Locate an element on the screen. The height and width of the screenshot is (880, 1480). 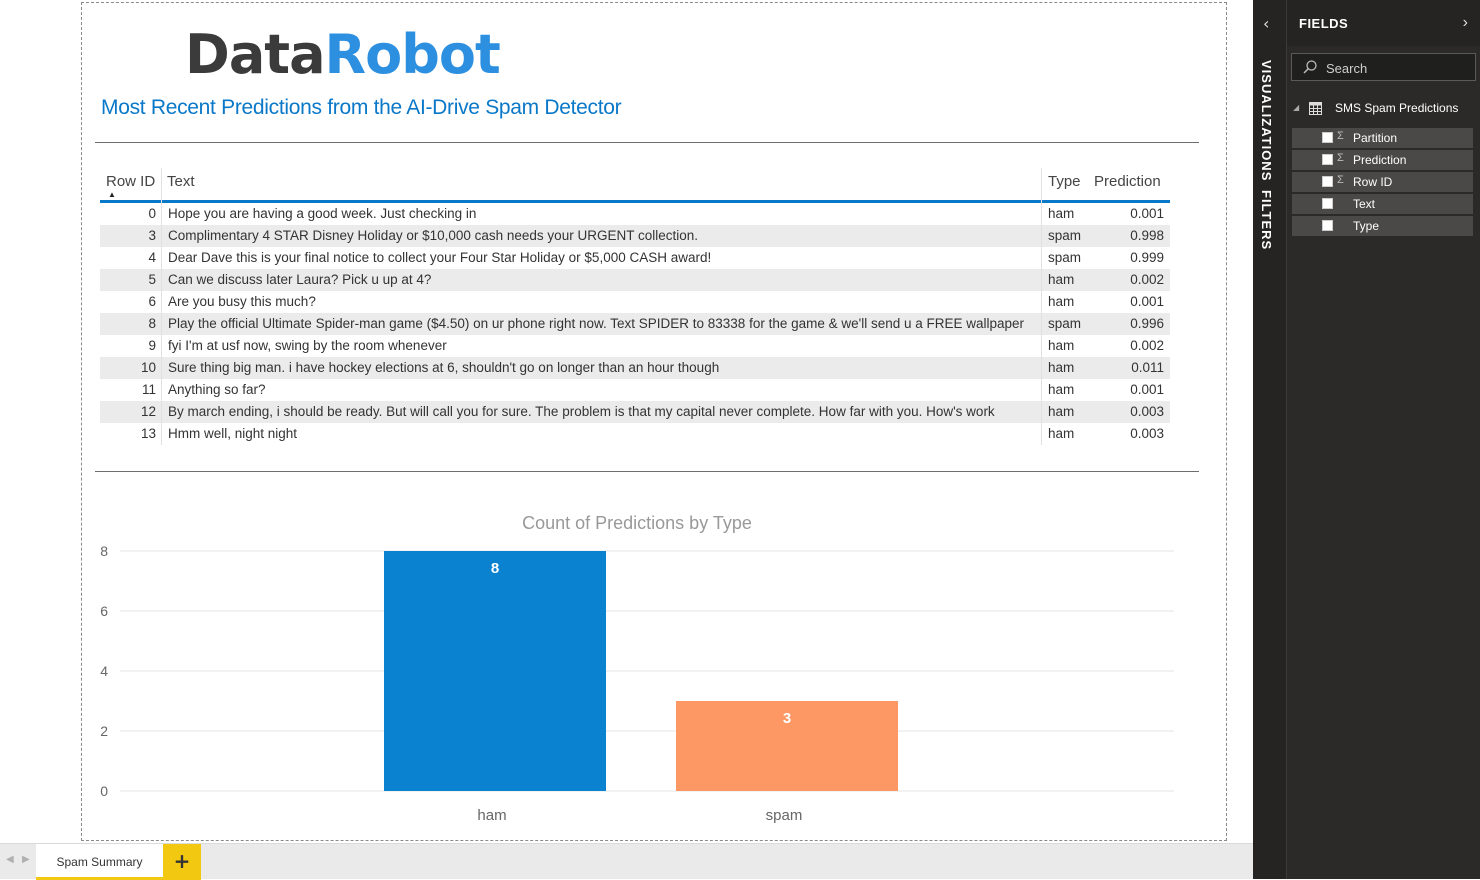
field-table-sms-spam-predictions: ◢ SMS Spam Predictions is located at coordinates (1385, 109).